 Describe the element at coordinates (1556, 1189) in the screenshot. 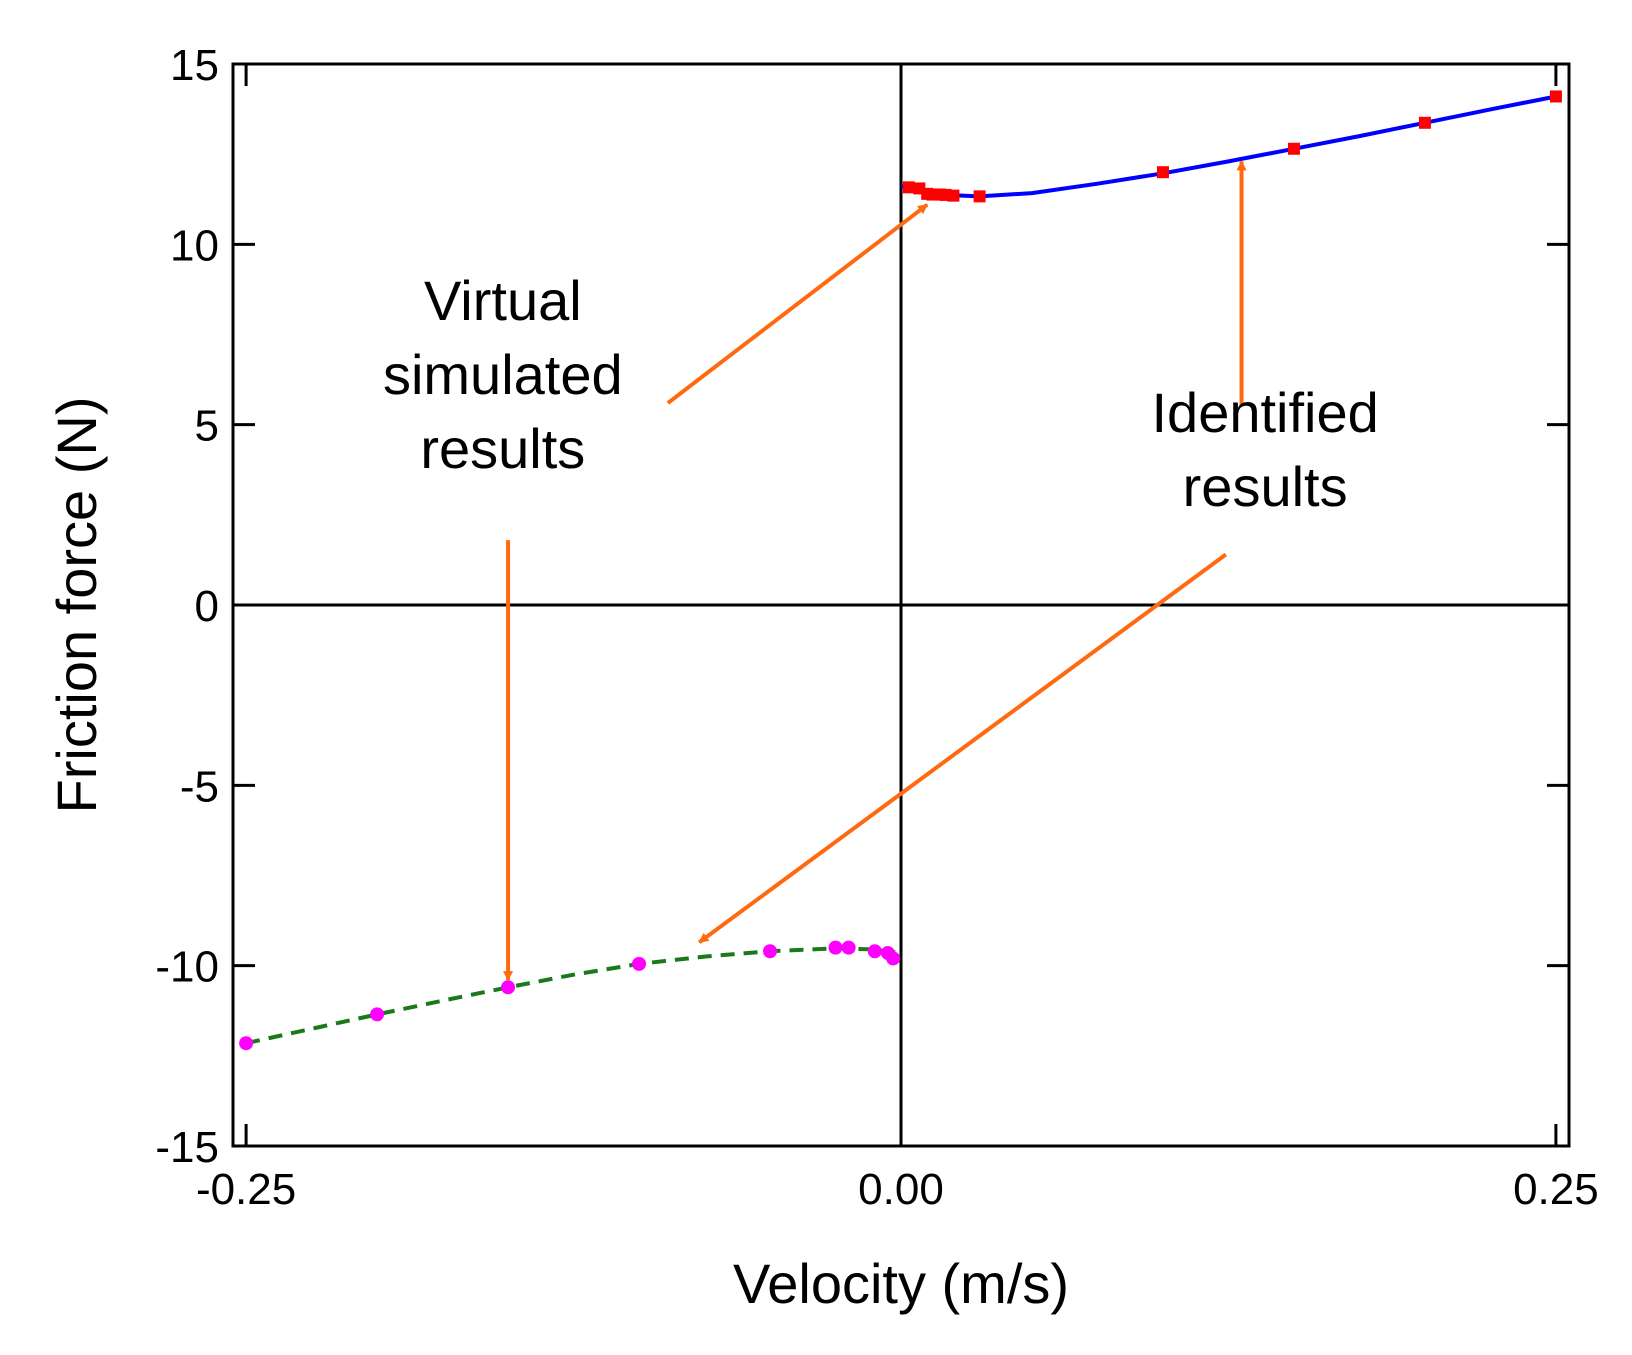

I see `x-tick-label: 0.25` at that location.